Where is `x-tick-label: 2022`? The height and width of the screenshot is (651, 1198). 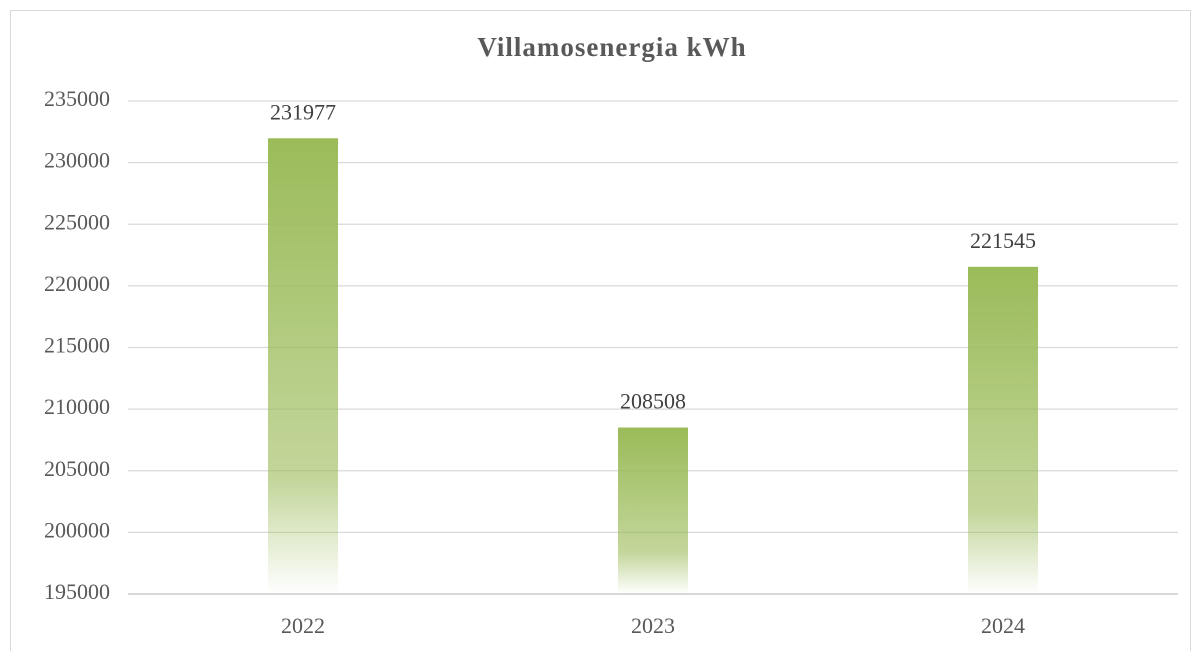 x-tick-label: 2022 is located at coordinates (303, 625).